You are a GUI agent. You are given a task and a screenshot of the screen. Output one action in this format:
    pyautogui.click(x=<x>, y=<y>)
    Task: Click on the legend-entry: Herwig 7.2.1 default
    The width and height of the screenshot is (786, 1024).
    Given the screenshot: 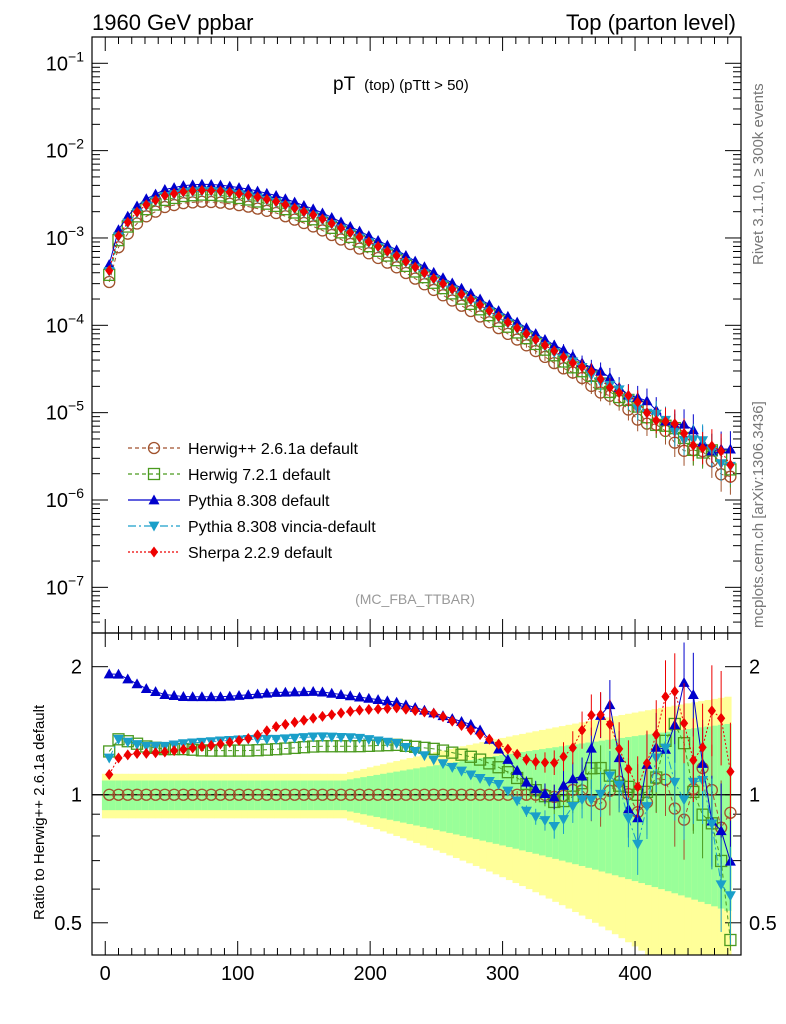 What is the action you would take?
    pyautogui.click(x=229, y=475)
    